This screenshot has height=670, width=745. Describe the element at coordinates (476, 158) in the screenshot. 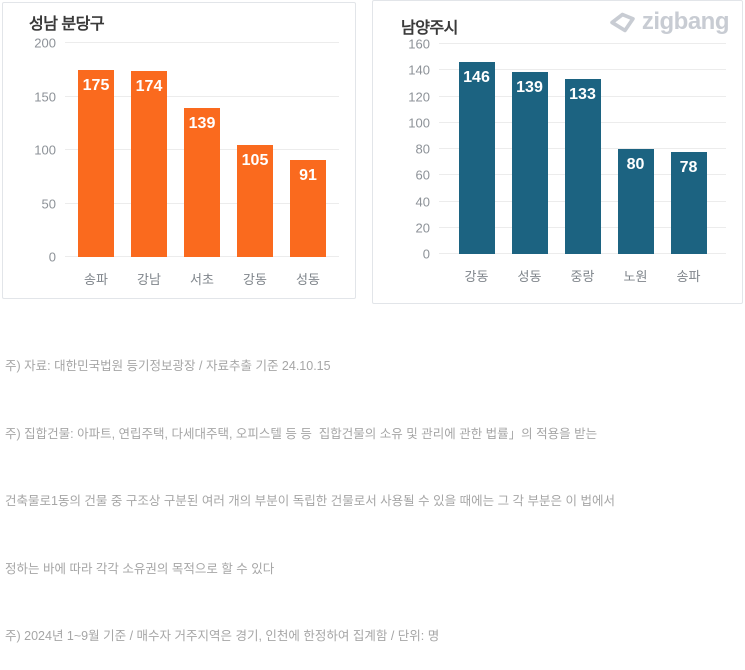

I see `bar-강동: 146` at that location.